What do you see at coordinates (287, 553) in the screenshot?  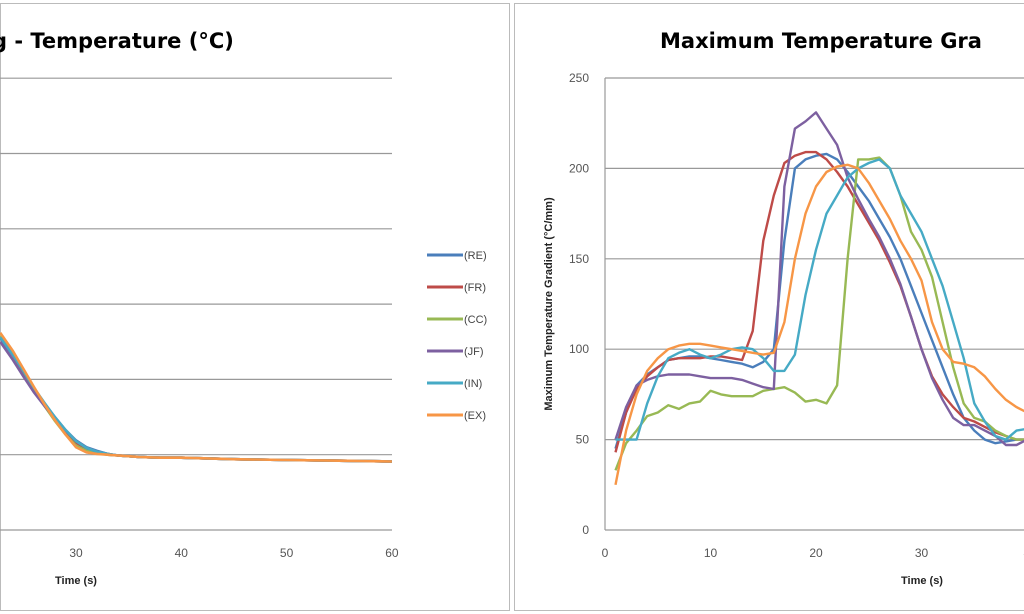 I see `left-x-tick-label: 50` at bounding box center [287, 553].